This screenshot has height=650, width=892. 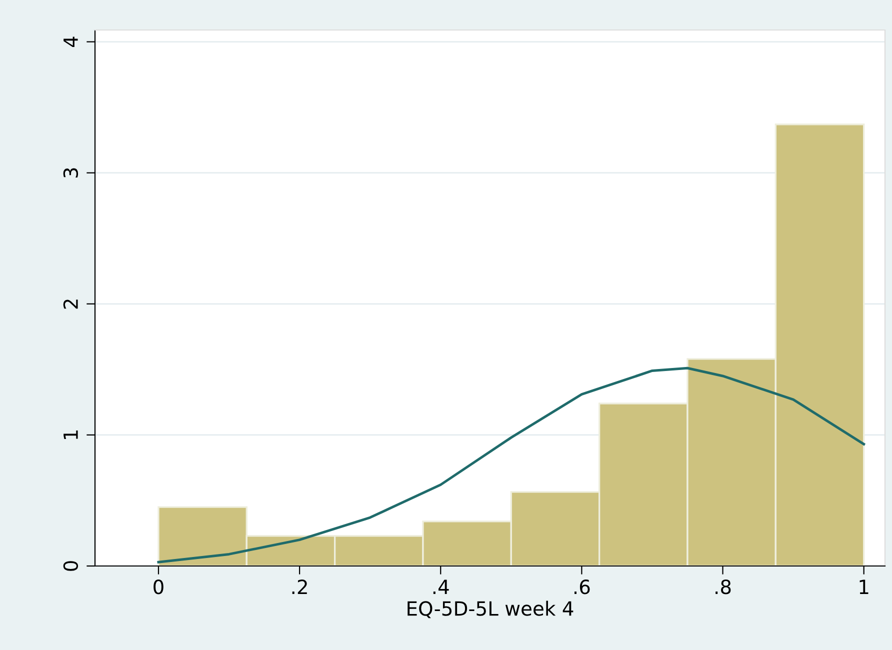 What do you see at coordinates (70, 173) in the screenshot?
I see `y-tick-label: 3` at bounding box center [70, 173].